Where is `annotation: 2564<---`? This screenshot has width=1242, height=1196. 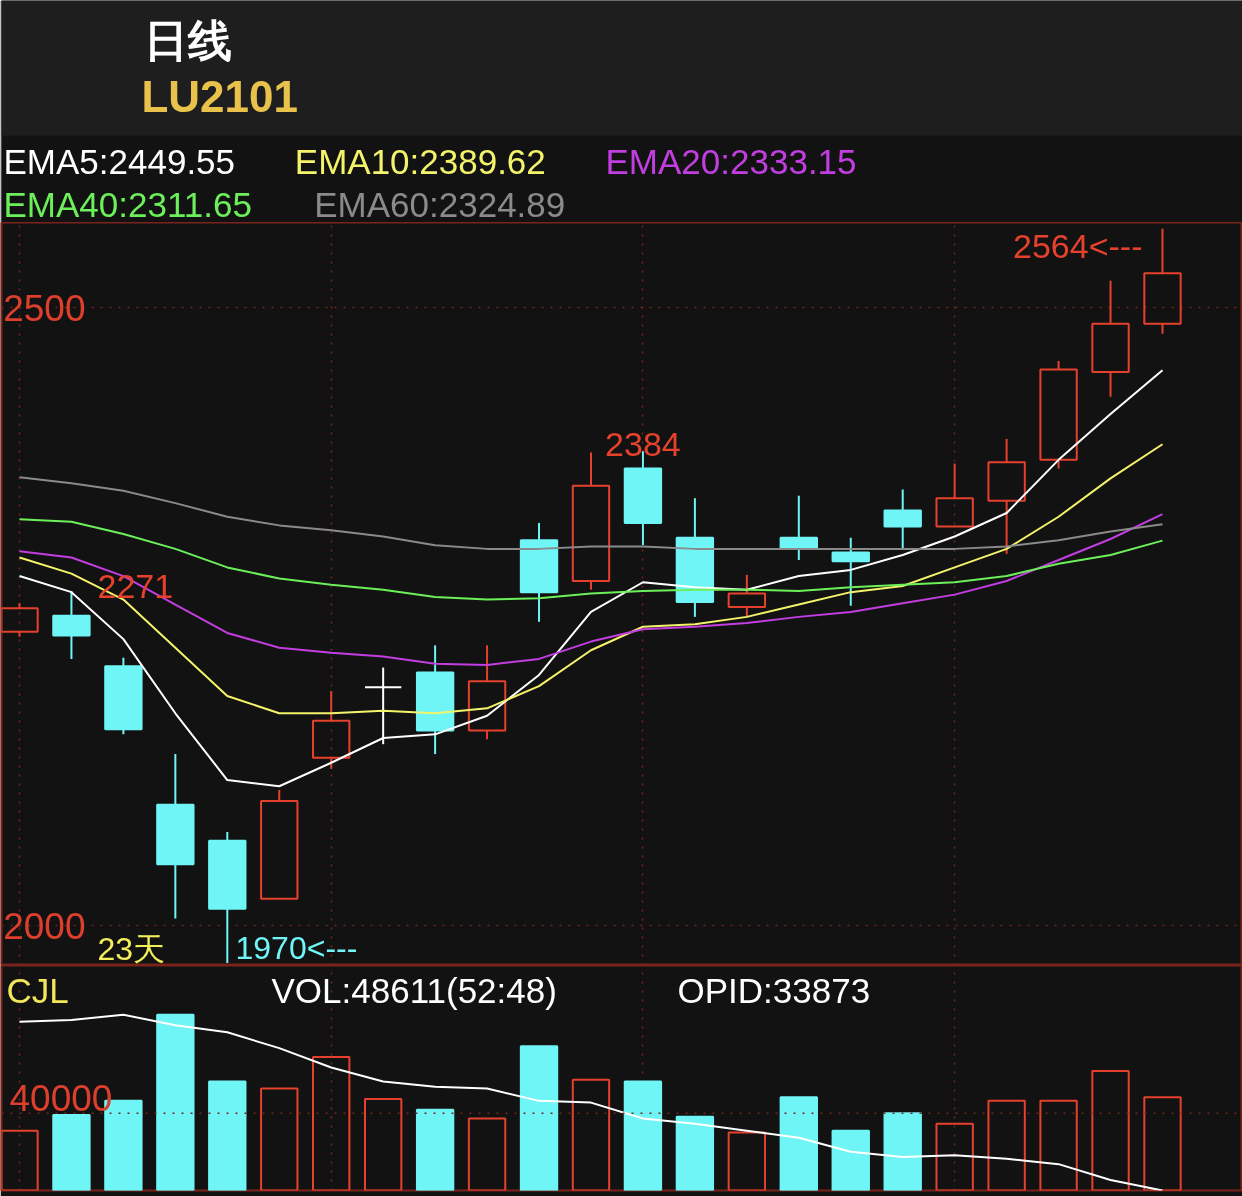
annotation: 2564<--- is located at coordinates (1078, 245).